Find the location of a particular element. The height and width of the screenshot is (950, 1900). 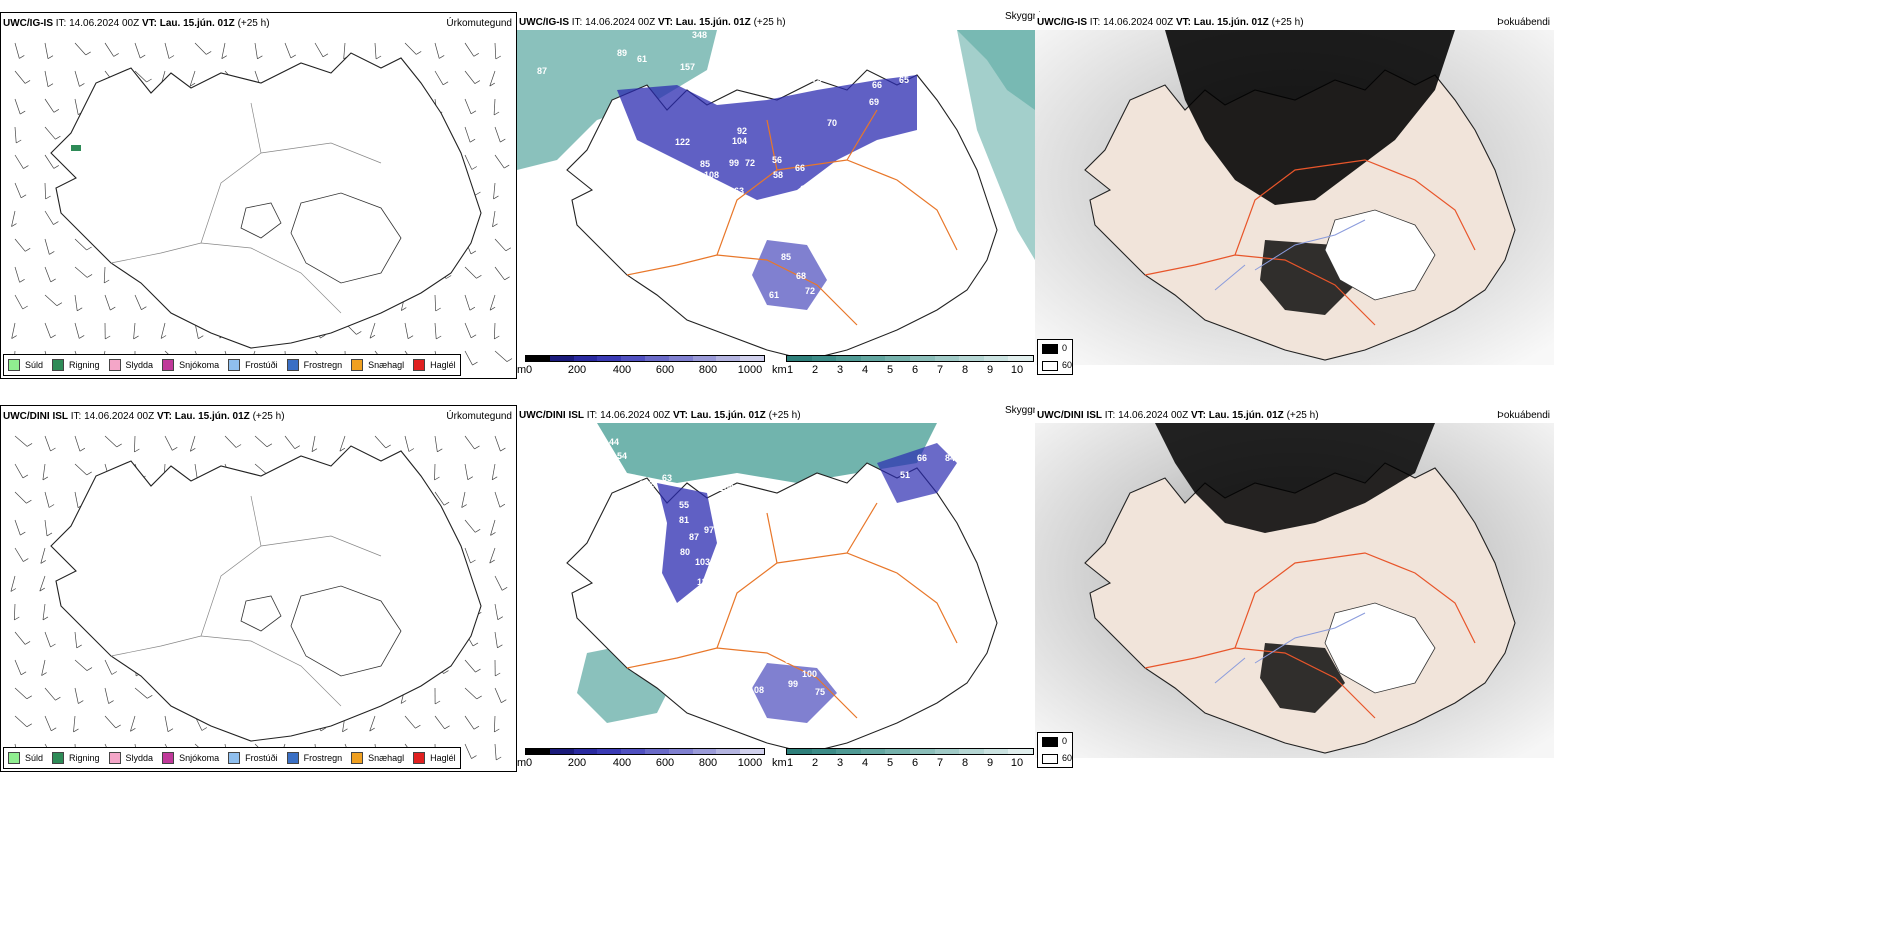

ceiling-label: 65 is located at coordinates (904, 80).